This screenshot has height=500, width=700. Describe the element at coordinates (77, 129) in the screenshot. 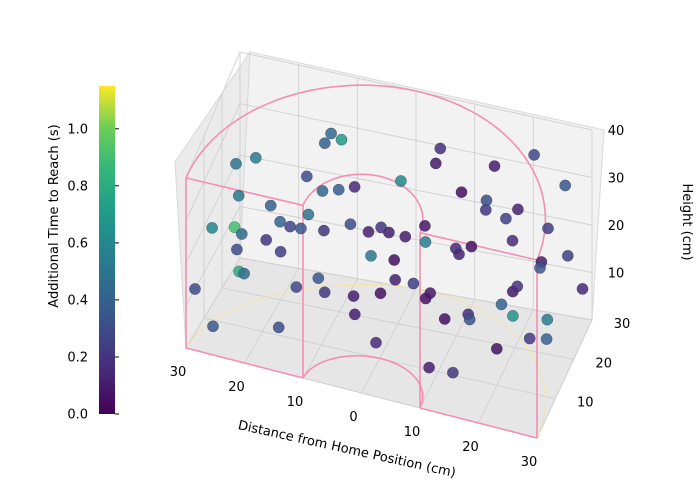

I see `colorbar-tick-label: 1.0` at that location.